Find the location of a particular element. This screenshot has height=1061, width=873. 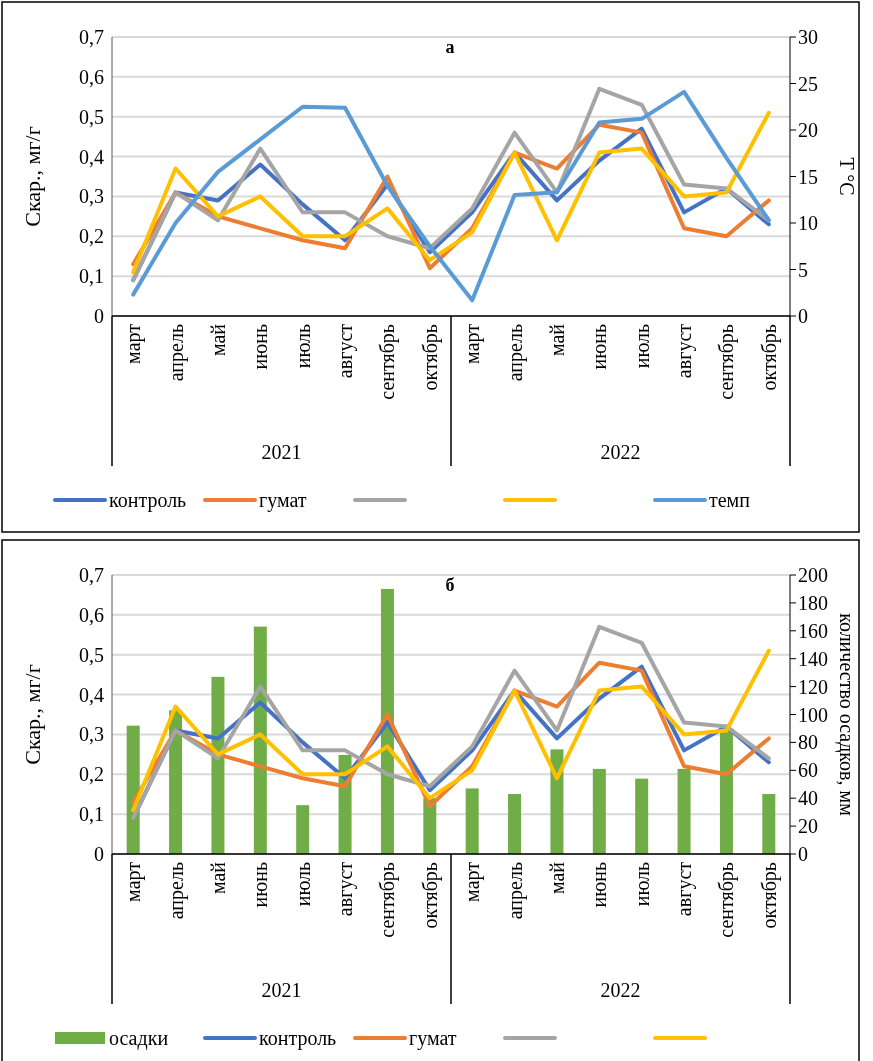

y2-tick-label: 140 is located at coordinates (813, 658).